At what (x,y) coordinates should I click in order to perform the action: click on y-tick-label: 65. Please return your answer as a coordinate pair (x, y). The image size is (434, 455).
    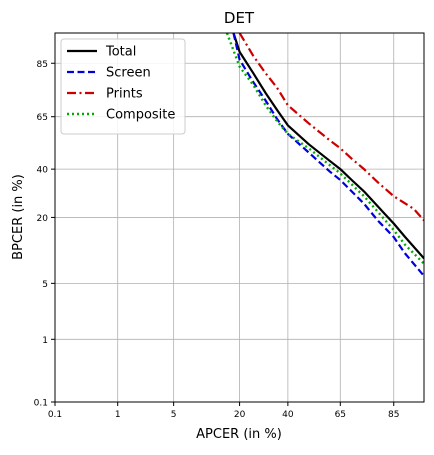
    Looking at the image, I should click on (42, 118).